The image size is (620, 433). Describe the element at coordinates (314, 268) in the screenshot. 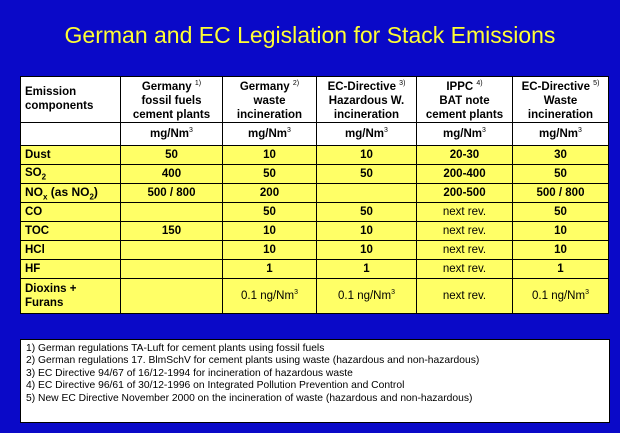

I see `table-row: HF 1 1 next rev. 1` at that location.